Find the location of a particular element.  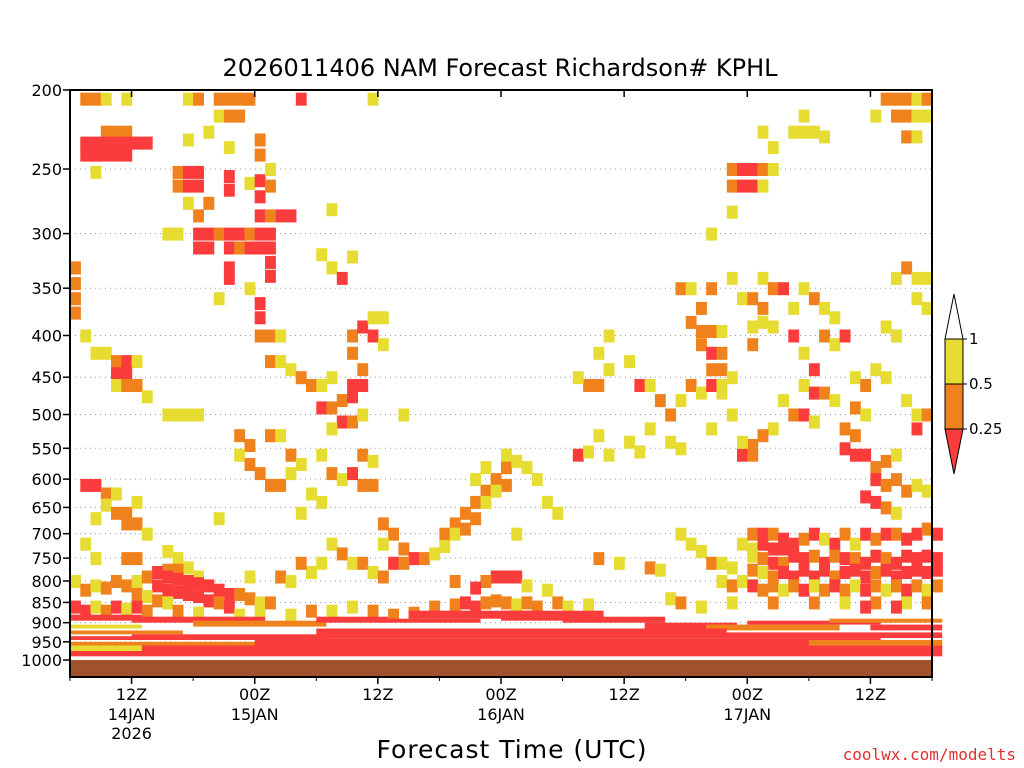

y-tick-label: 750 is located at coordinates (46, 558).